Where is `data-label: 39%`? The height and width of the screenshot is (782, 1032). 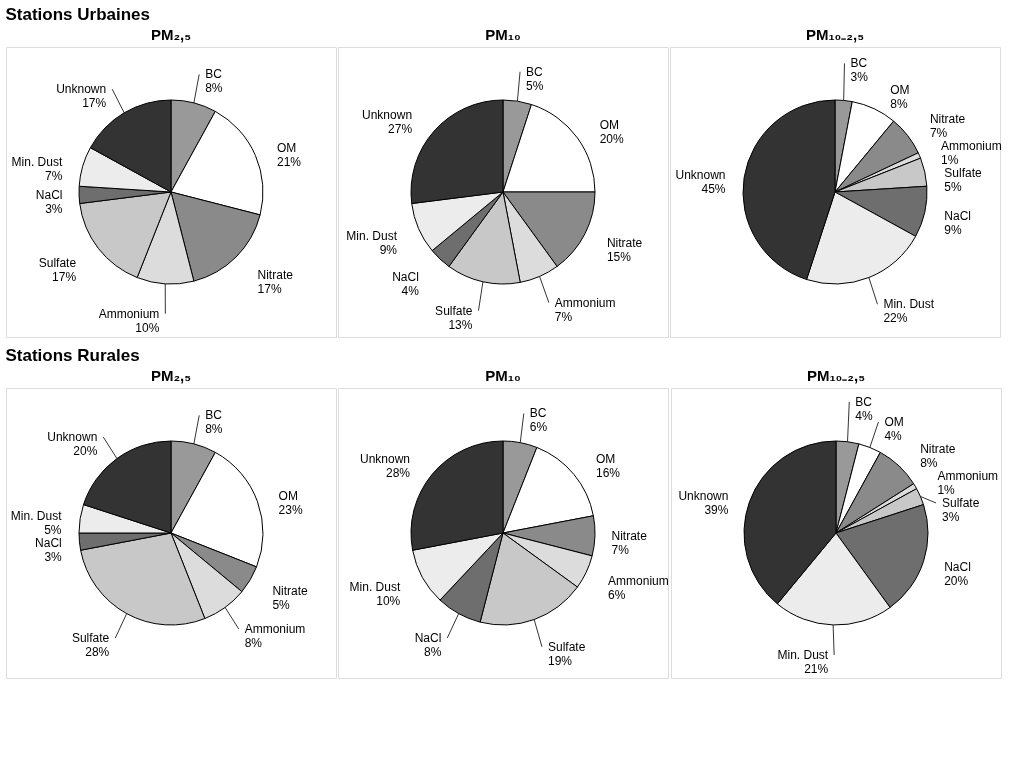
data-label: 39% is located at coordinates (716, 509).